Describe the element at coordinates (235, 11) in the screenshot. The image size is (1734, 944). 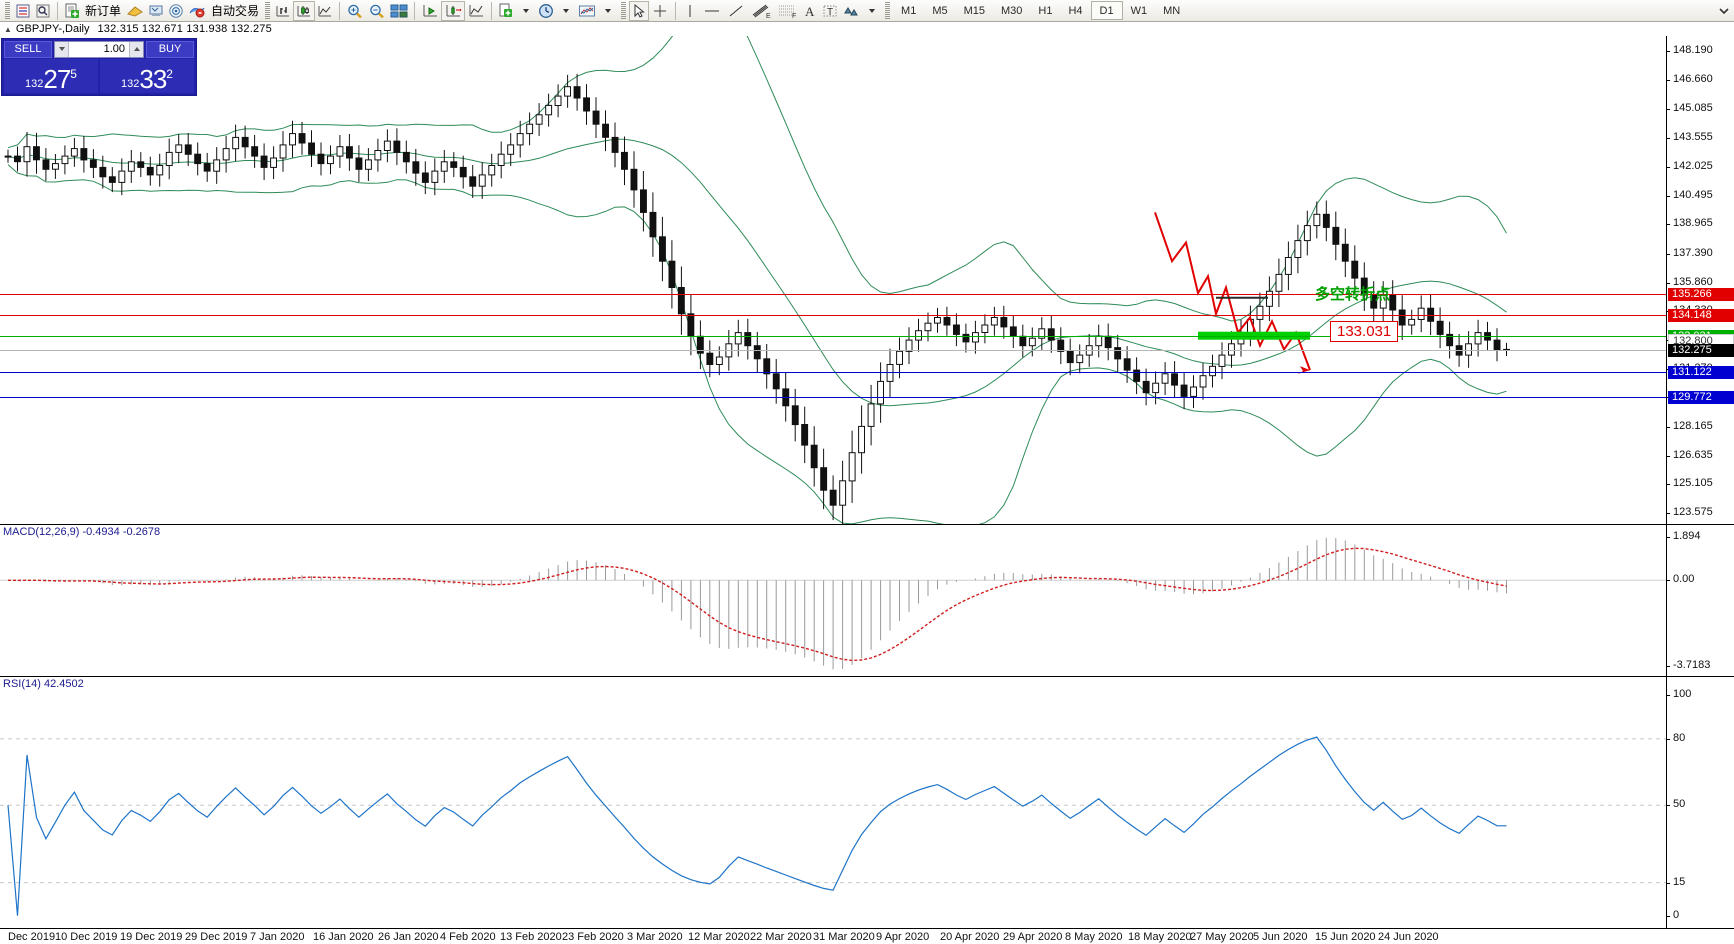
I see `autotrading-label: 自动交易` at that location.